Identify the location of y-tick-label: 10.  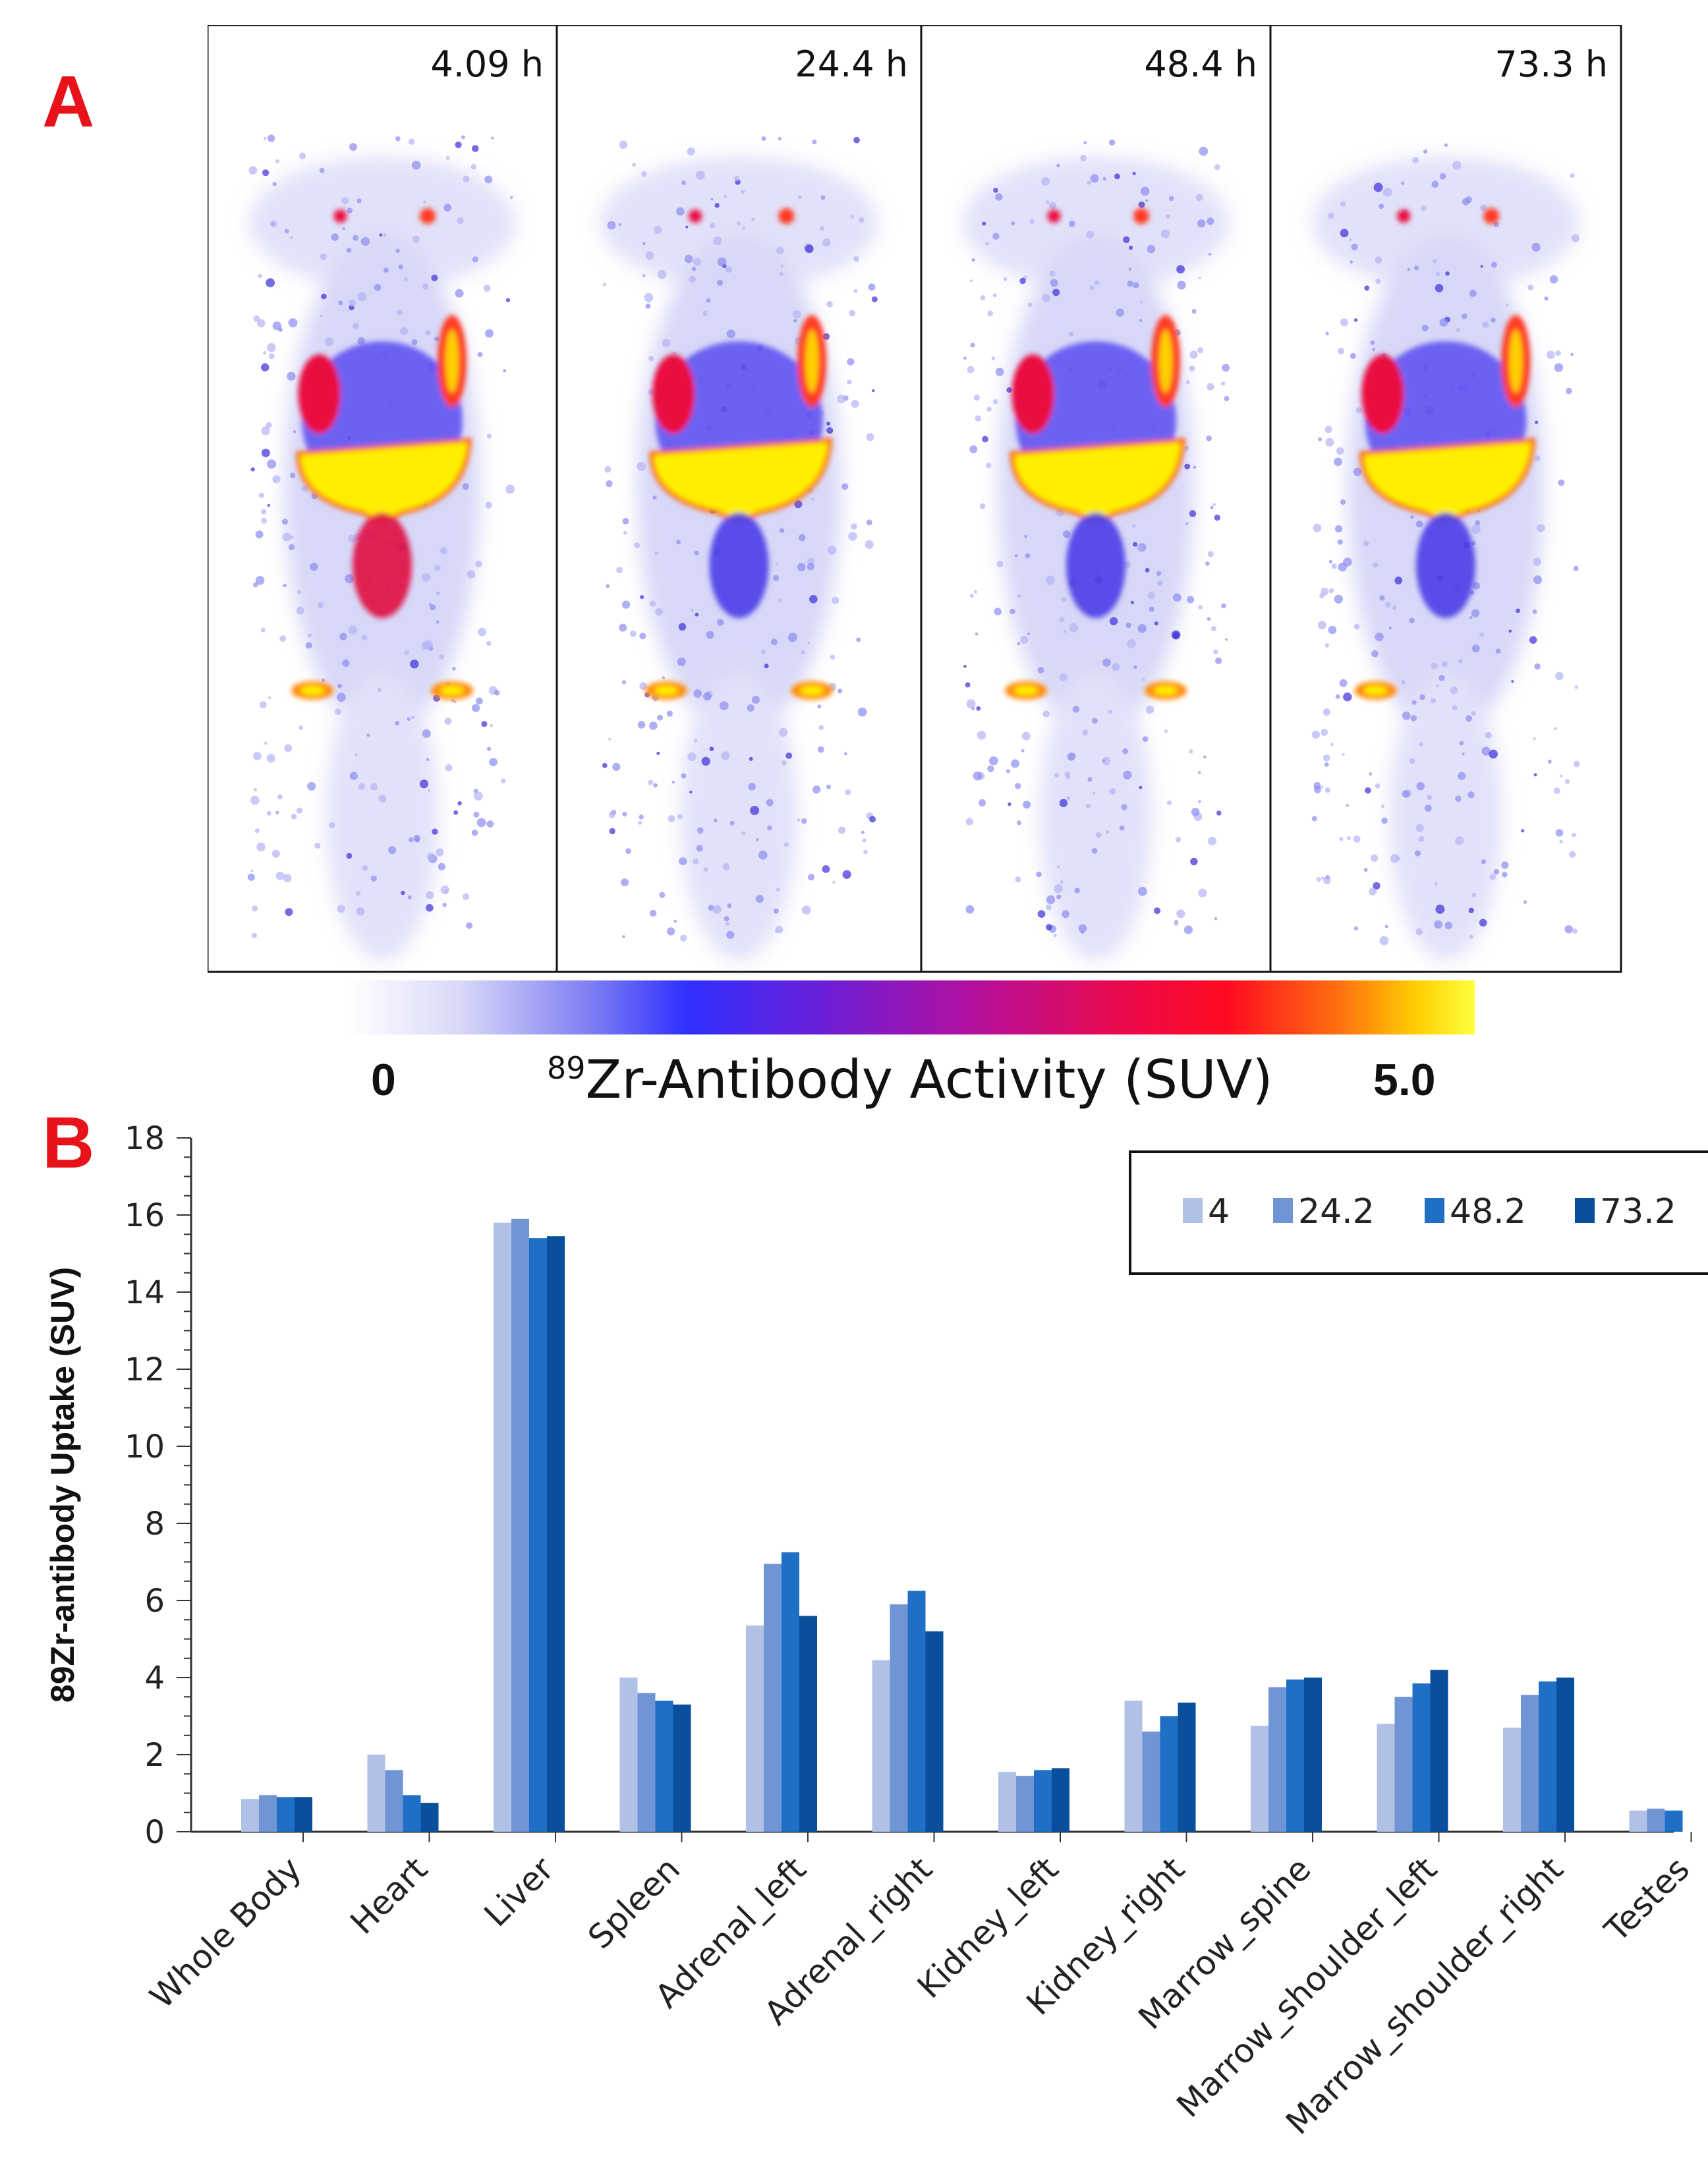
(145, 1446).